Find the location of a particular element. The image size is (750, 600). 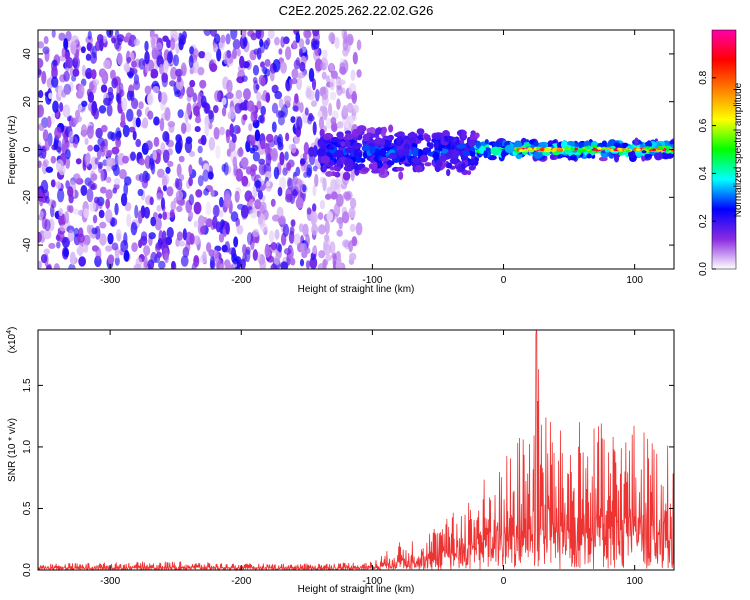

spectrogram-y-tick-label: -40 is located at coordinates (27, 244).